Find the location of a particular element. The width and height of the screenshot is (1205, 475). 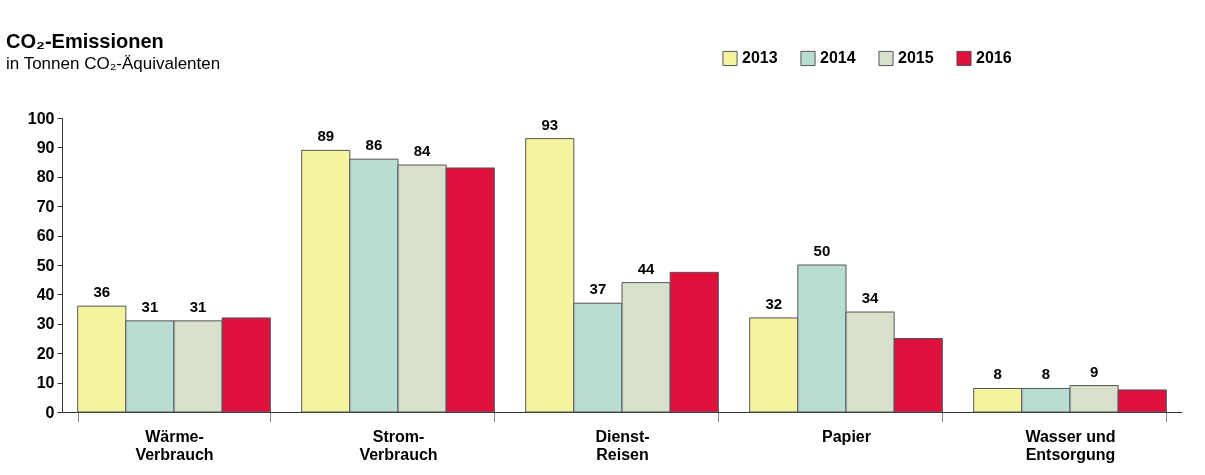

y-tick-label: 90 is located at coordinates (45, 147).